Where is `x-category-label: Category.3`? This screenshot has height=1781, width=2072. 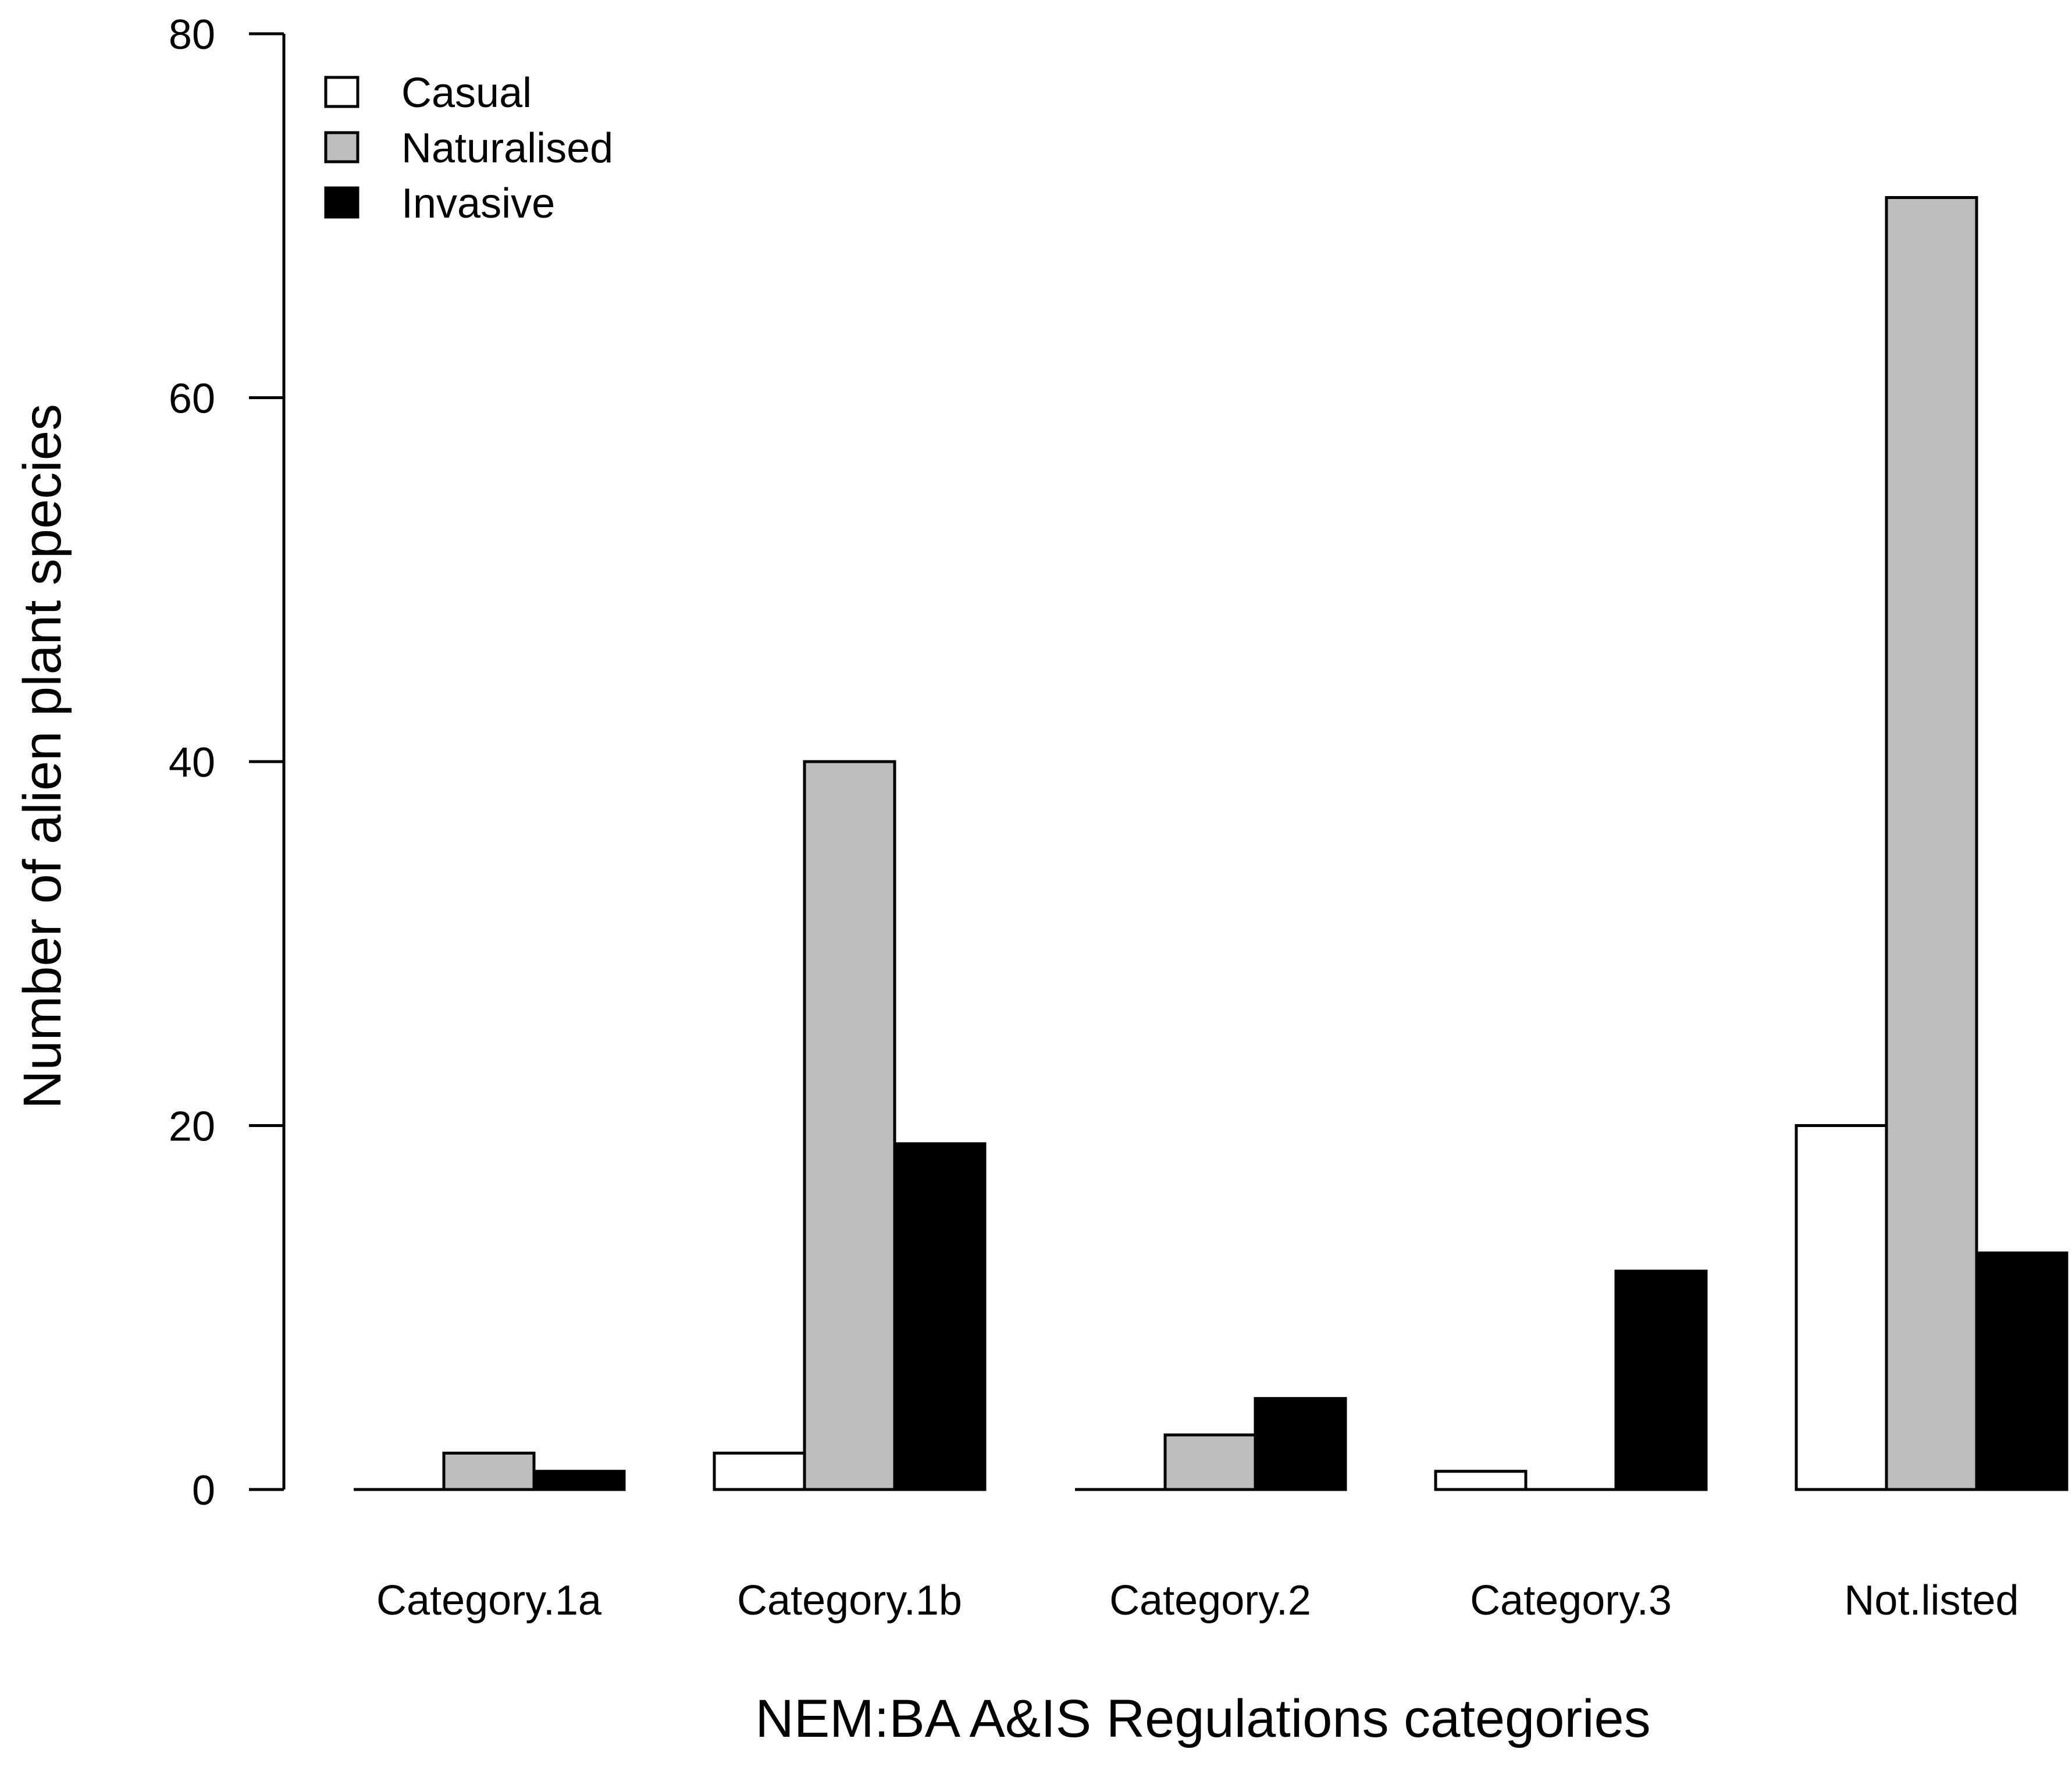
x-category-label: Category.3 is located at coordinates (1571, 1601).